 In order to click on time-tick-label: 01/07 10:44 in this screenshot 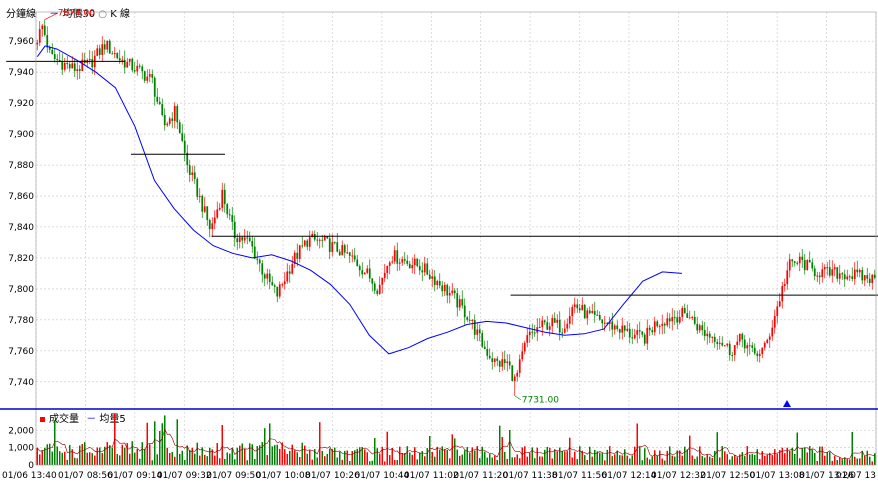, I will do `click(382, 476)`.